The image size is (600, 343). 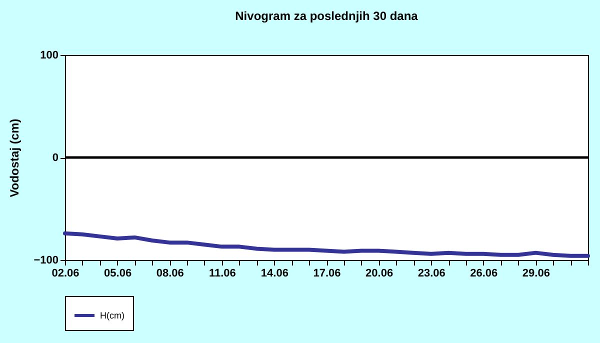 What do you see at coordinates (326, 16) in the screenshot?
I see `chart-title: Nivogram za poslednjih 30 dana` at bounding box center [326, 16].